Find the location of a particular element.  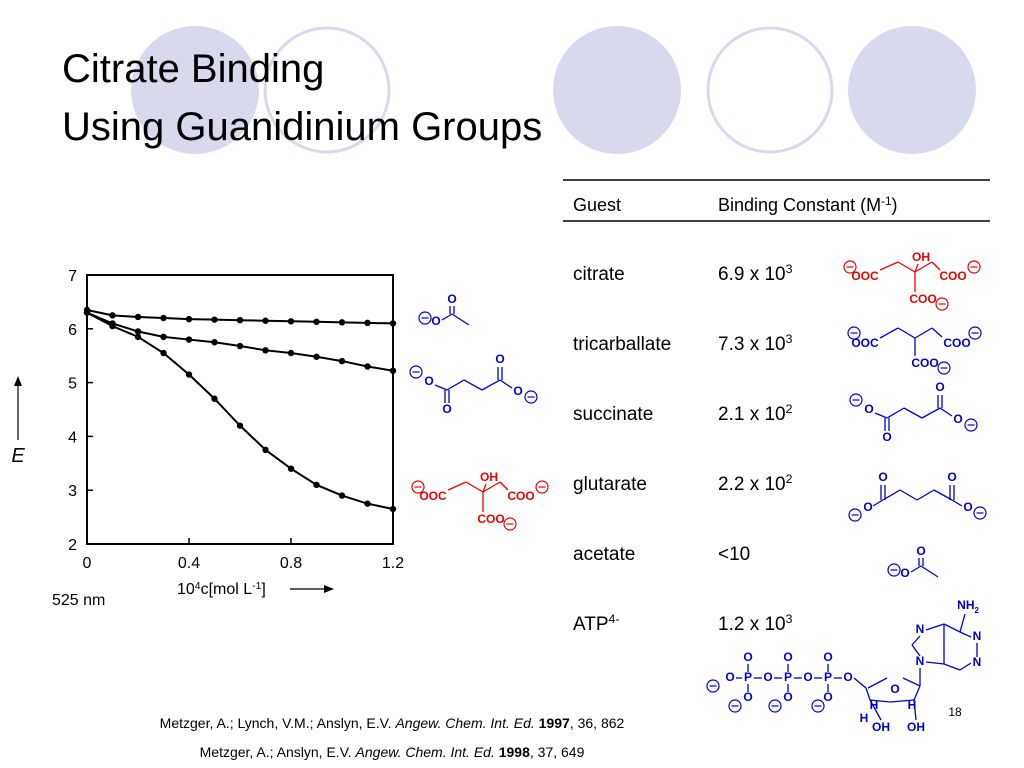

y-axis-label: E is located at coordinates (18, 456).